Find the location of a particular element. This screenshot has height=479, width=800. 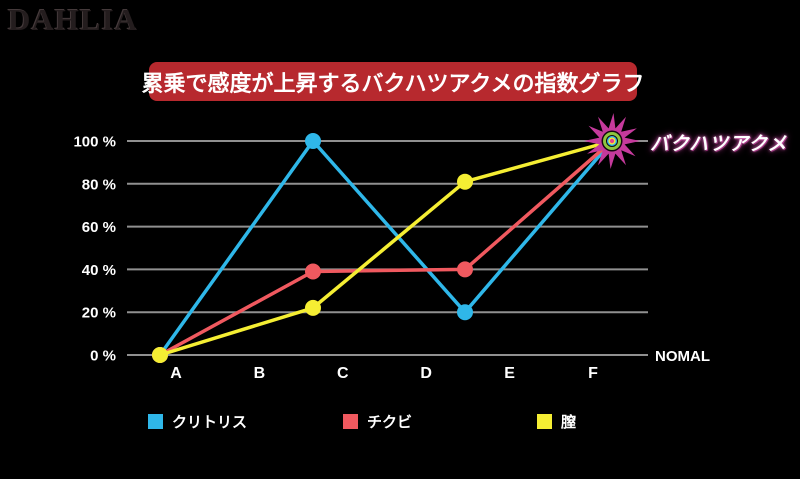

y-tick-label: 20 % is located at coordinates (99, 313).